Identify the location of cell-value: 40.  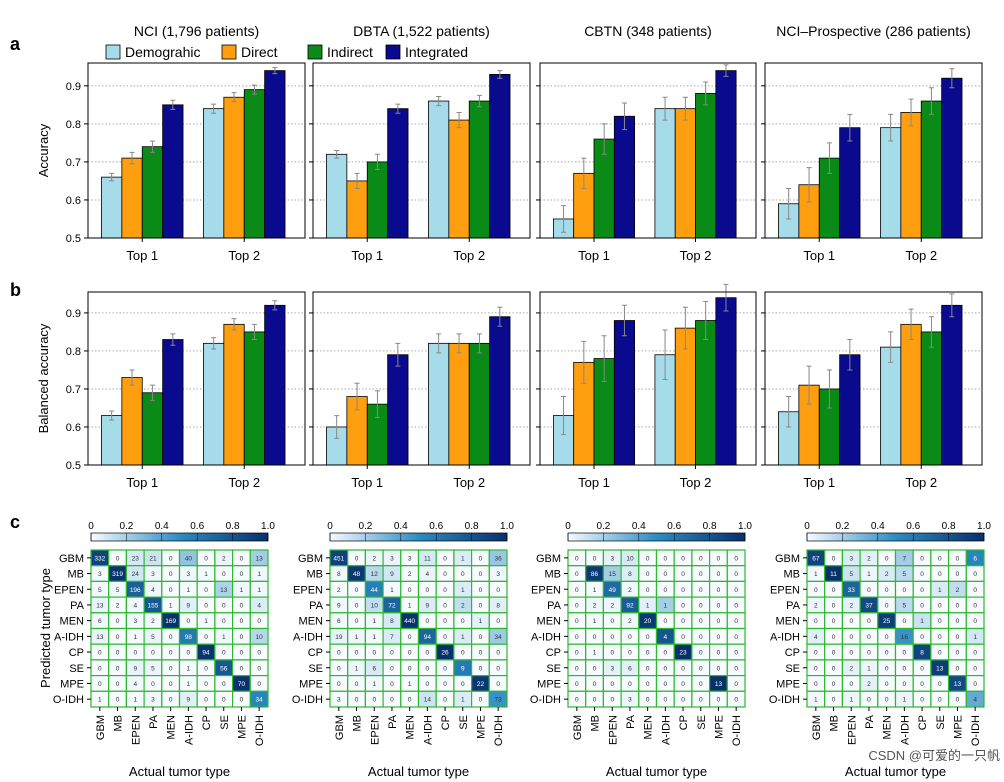
(189, 558).